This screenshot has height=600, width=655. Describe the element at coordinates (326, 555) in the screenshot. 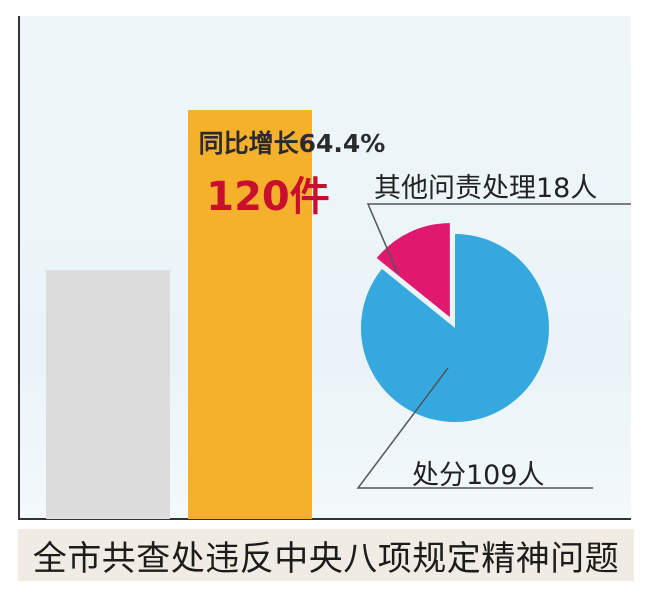

I see `chart-title: 全市共查处违反中央八项规定精神问题` at that location.